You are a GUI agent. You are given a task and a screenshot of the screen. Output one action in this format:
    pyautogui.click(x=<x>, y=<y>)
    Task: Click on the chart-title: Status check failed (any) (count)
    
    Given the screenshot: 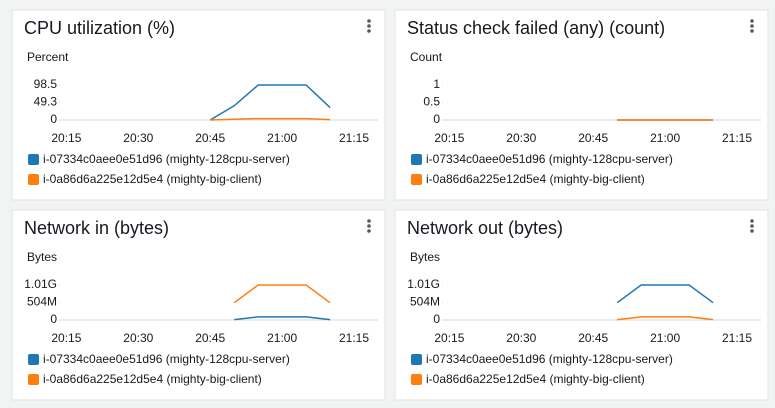 What is the action you would take?
    pyautogui.click(x=536, y=28)
    